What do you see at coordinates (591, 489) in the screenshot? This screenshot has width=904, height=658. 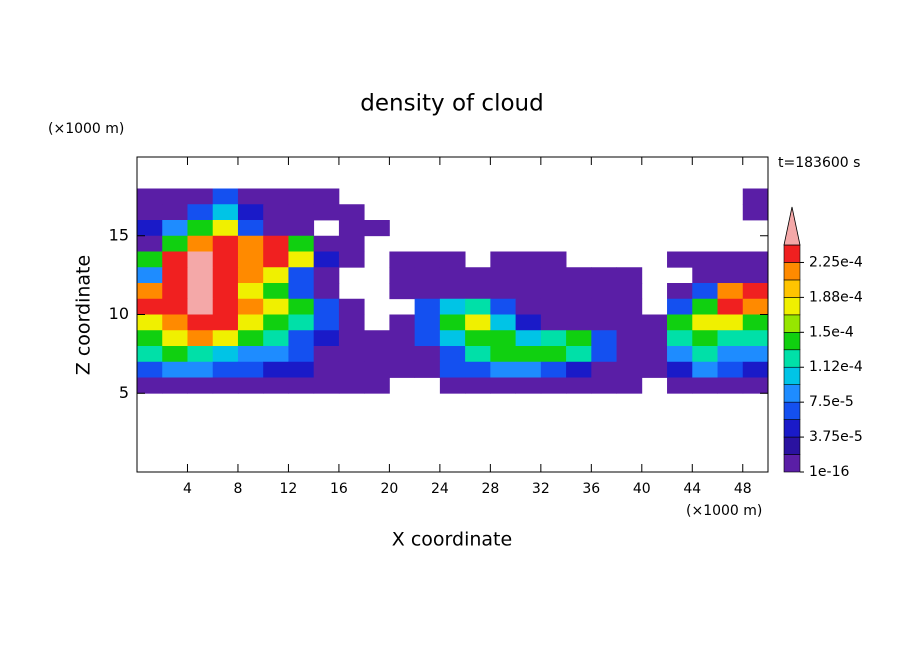 I see `x-tick-label: 36` at bounding box center [591, 489].